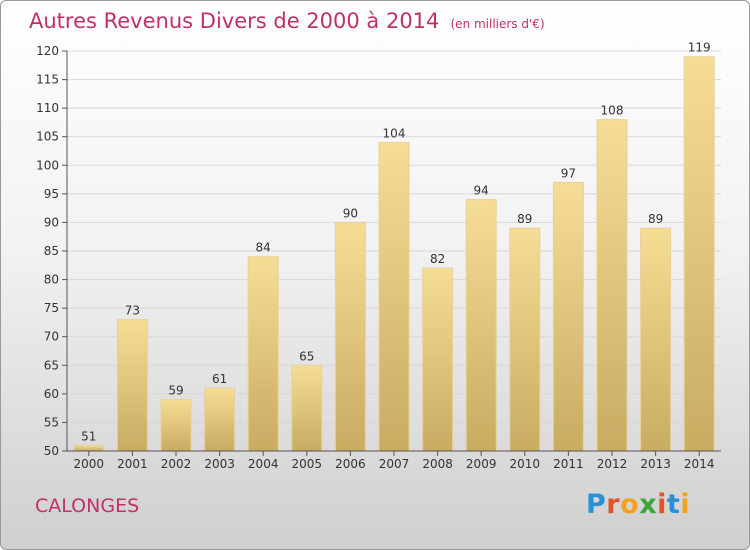 This screenshot has width=750, height=550. I want to click on y-tick-label: 65, so click(51, 365).